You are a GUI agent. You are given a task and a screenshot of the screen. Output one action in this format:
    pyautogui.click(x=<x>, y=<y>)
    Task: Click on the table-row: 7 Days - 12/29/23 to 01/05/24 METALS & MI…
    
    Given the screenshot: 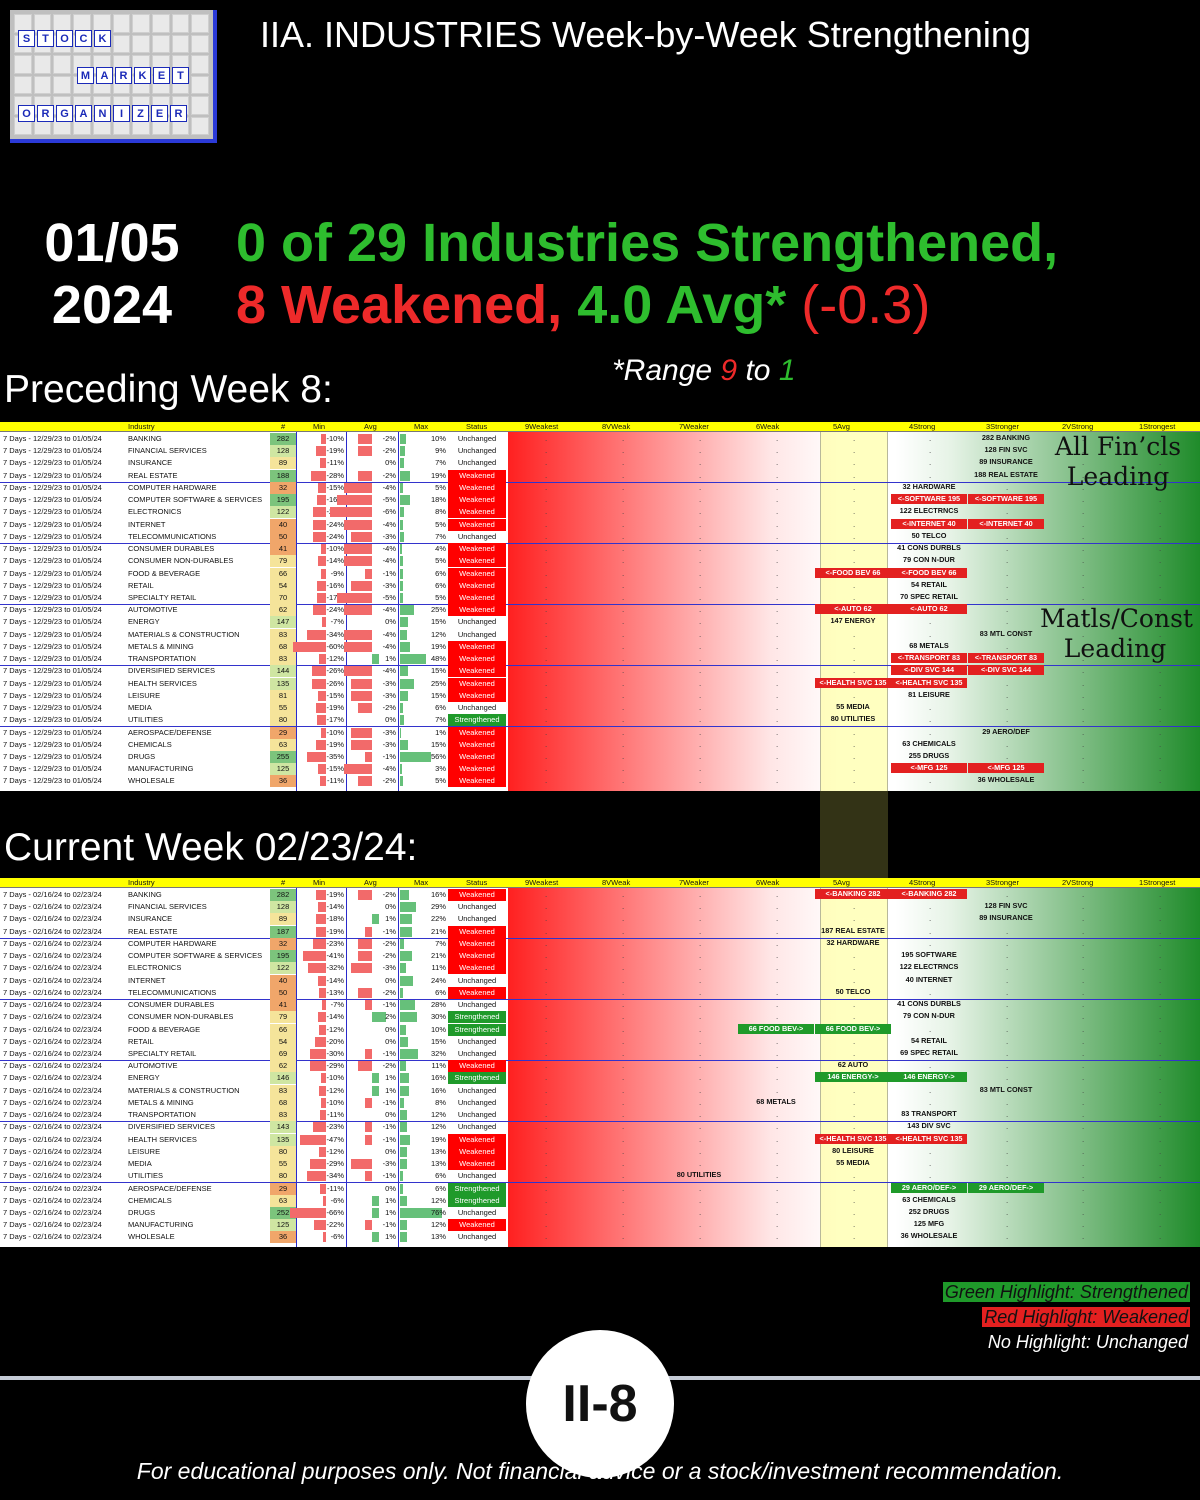 What is the action you would take?
    pyautogui.click(x=600, y=646)
    